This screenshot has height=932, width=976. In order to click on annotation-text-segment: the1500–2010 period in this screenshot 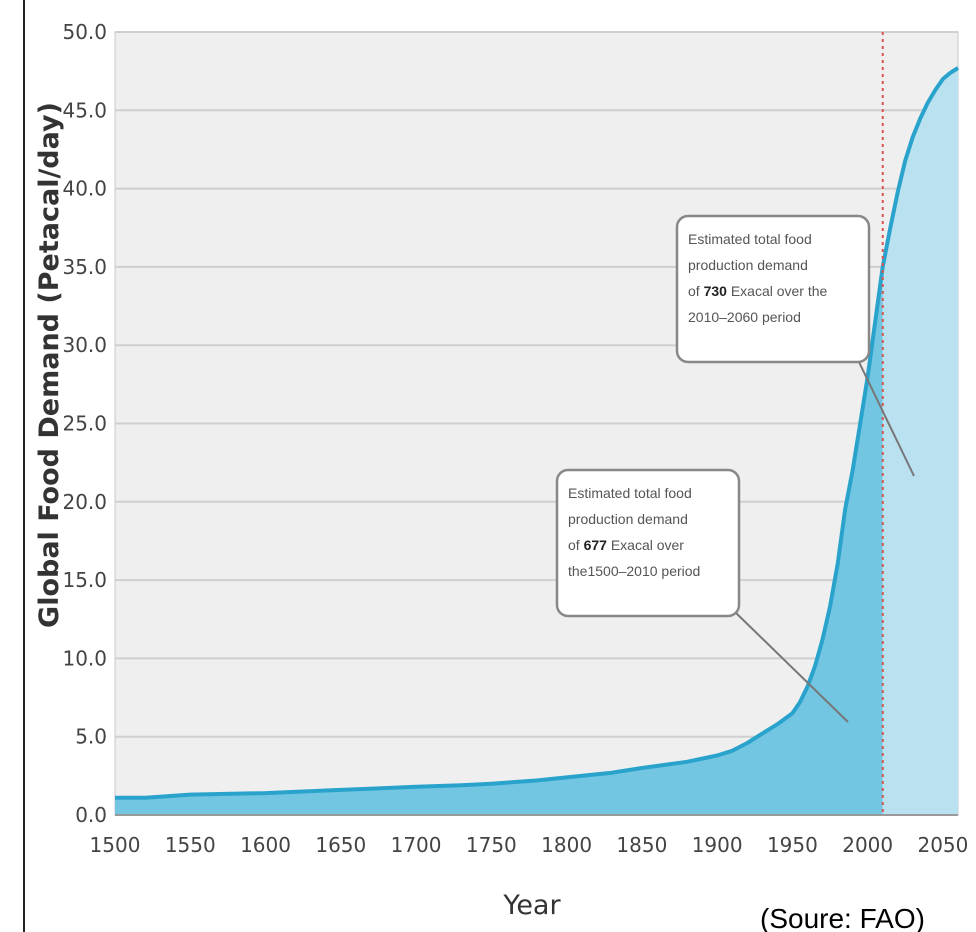, I will do `click(634, 571)`.